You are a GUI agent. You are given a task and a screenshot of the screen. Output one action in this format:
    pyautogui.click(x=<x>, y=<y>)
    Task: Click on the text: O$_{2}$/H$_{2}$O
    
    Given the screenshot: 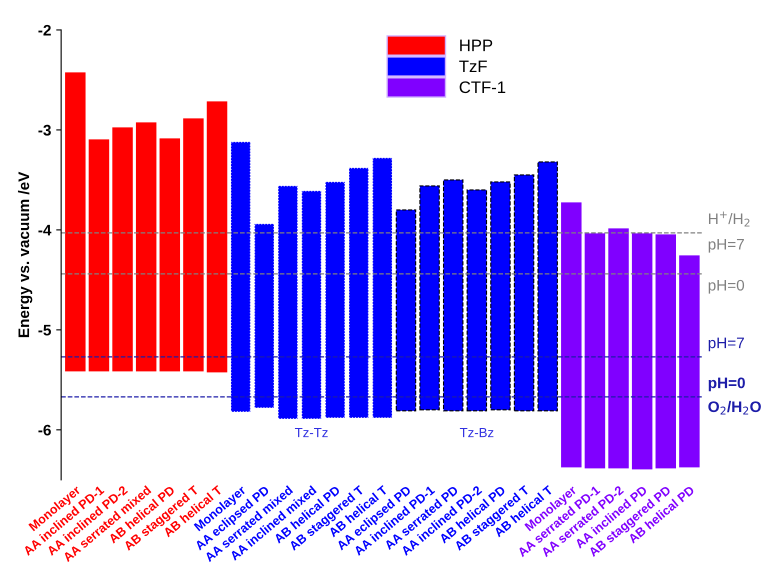 What is the action you would take?
    pyautogui.click(x=734, y=407)
    